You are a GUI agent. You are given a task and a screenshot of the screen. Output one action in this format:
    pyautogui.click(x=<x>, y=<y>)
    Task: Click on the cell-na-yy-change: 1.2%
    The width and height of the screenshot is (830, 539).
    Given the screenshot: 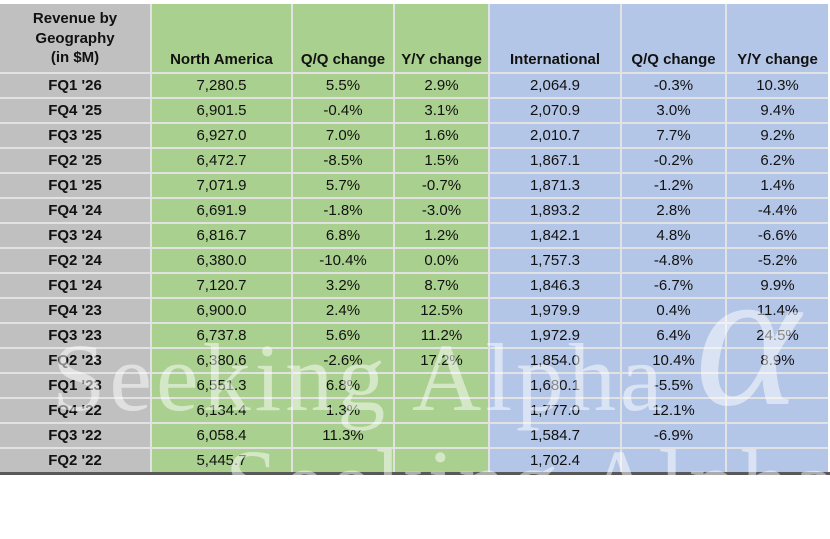 What is the action you would take?
    pyautogui.click(x=441, y=235)
    